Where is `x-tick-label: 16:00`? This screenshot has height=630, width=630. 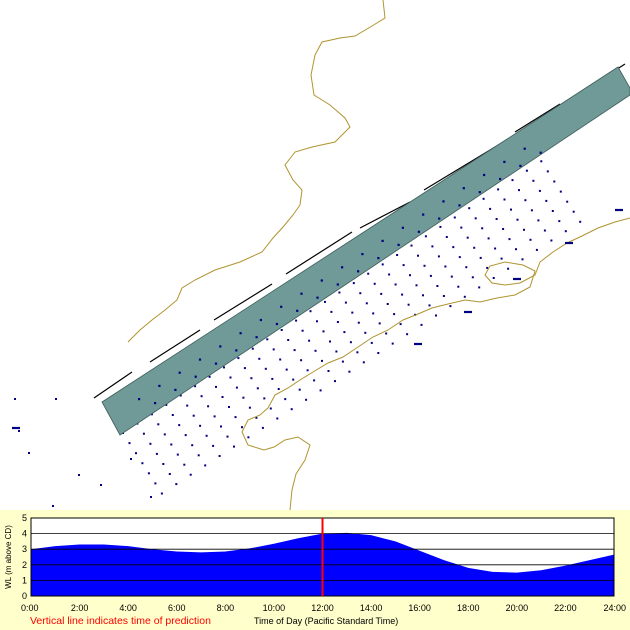 x-tick-label: 16:00 is located at coordinates (419, 608).